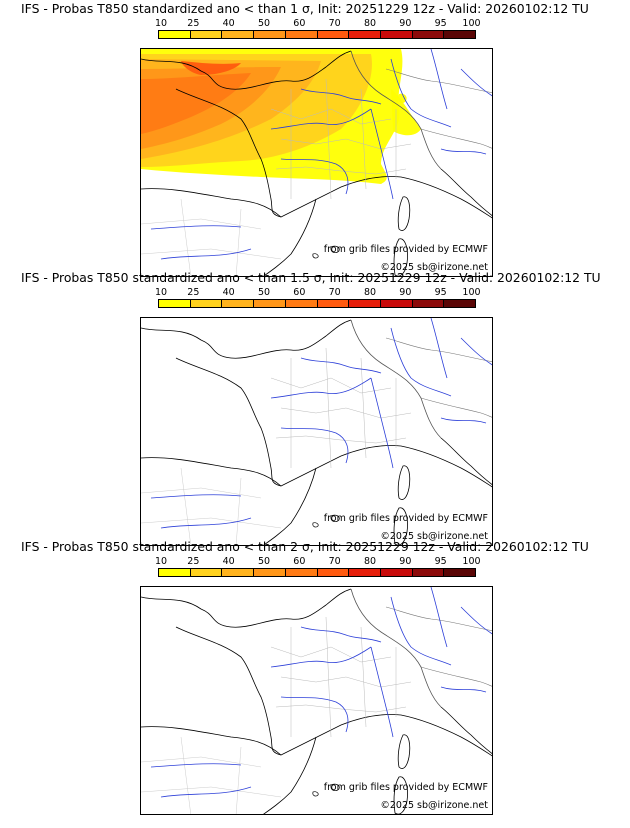 The width and height of the screenshot is (630, 828). I want to click on prob-zone-10-east, so click(406, 112).